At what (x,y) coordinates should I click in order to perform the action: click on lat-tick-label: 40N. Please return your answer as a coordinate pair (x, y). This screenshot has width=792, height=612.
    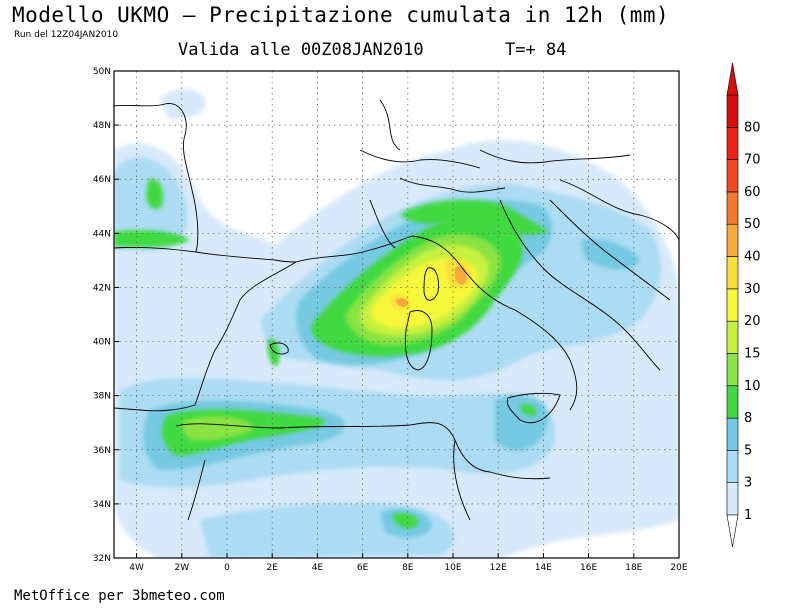
    Looking at the image, I should click on (102, 343).